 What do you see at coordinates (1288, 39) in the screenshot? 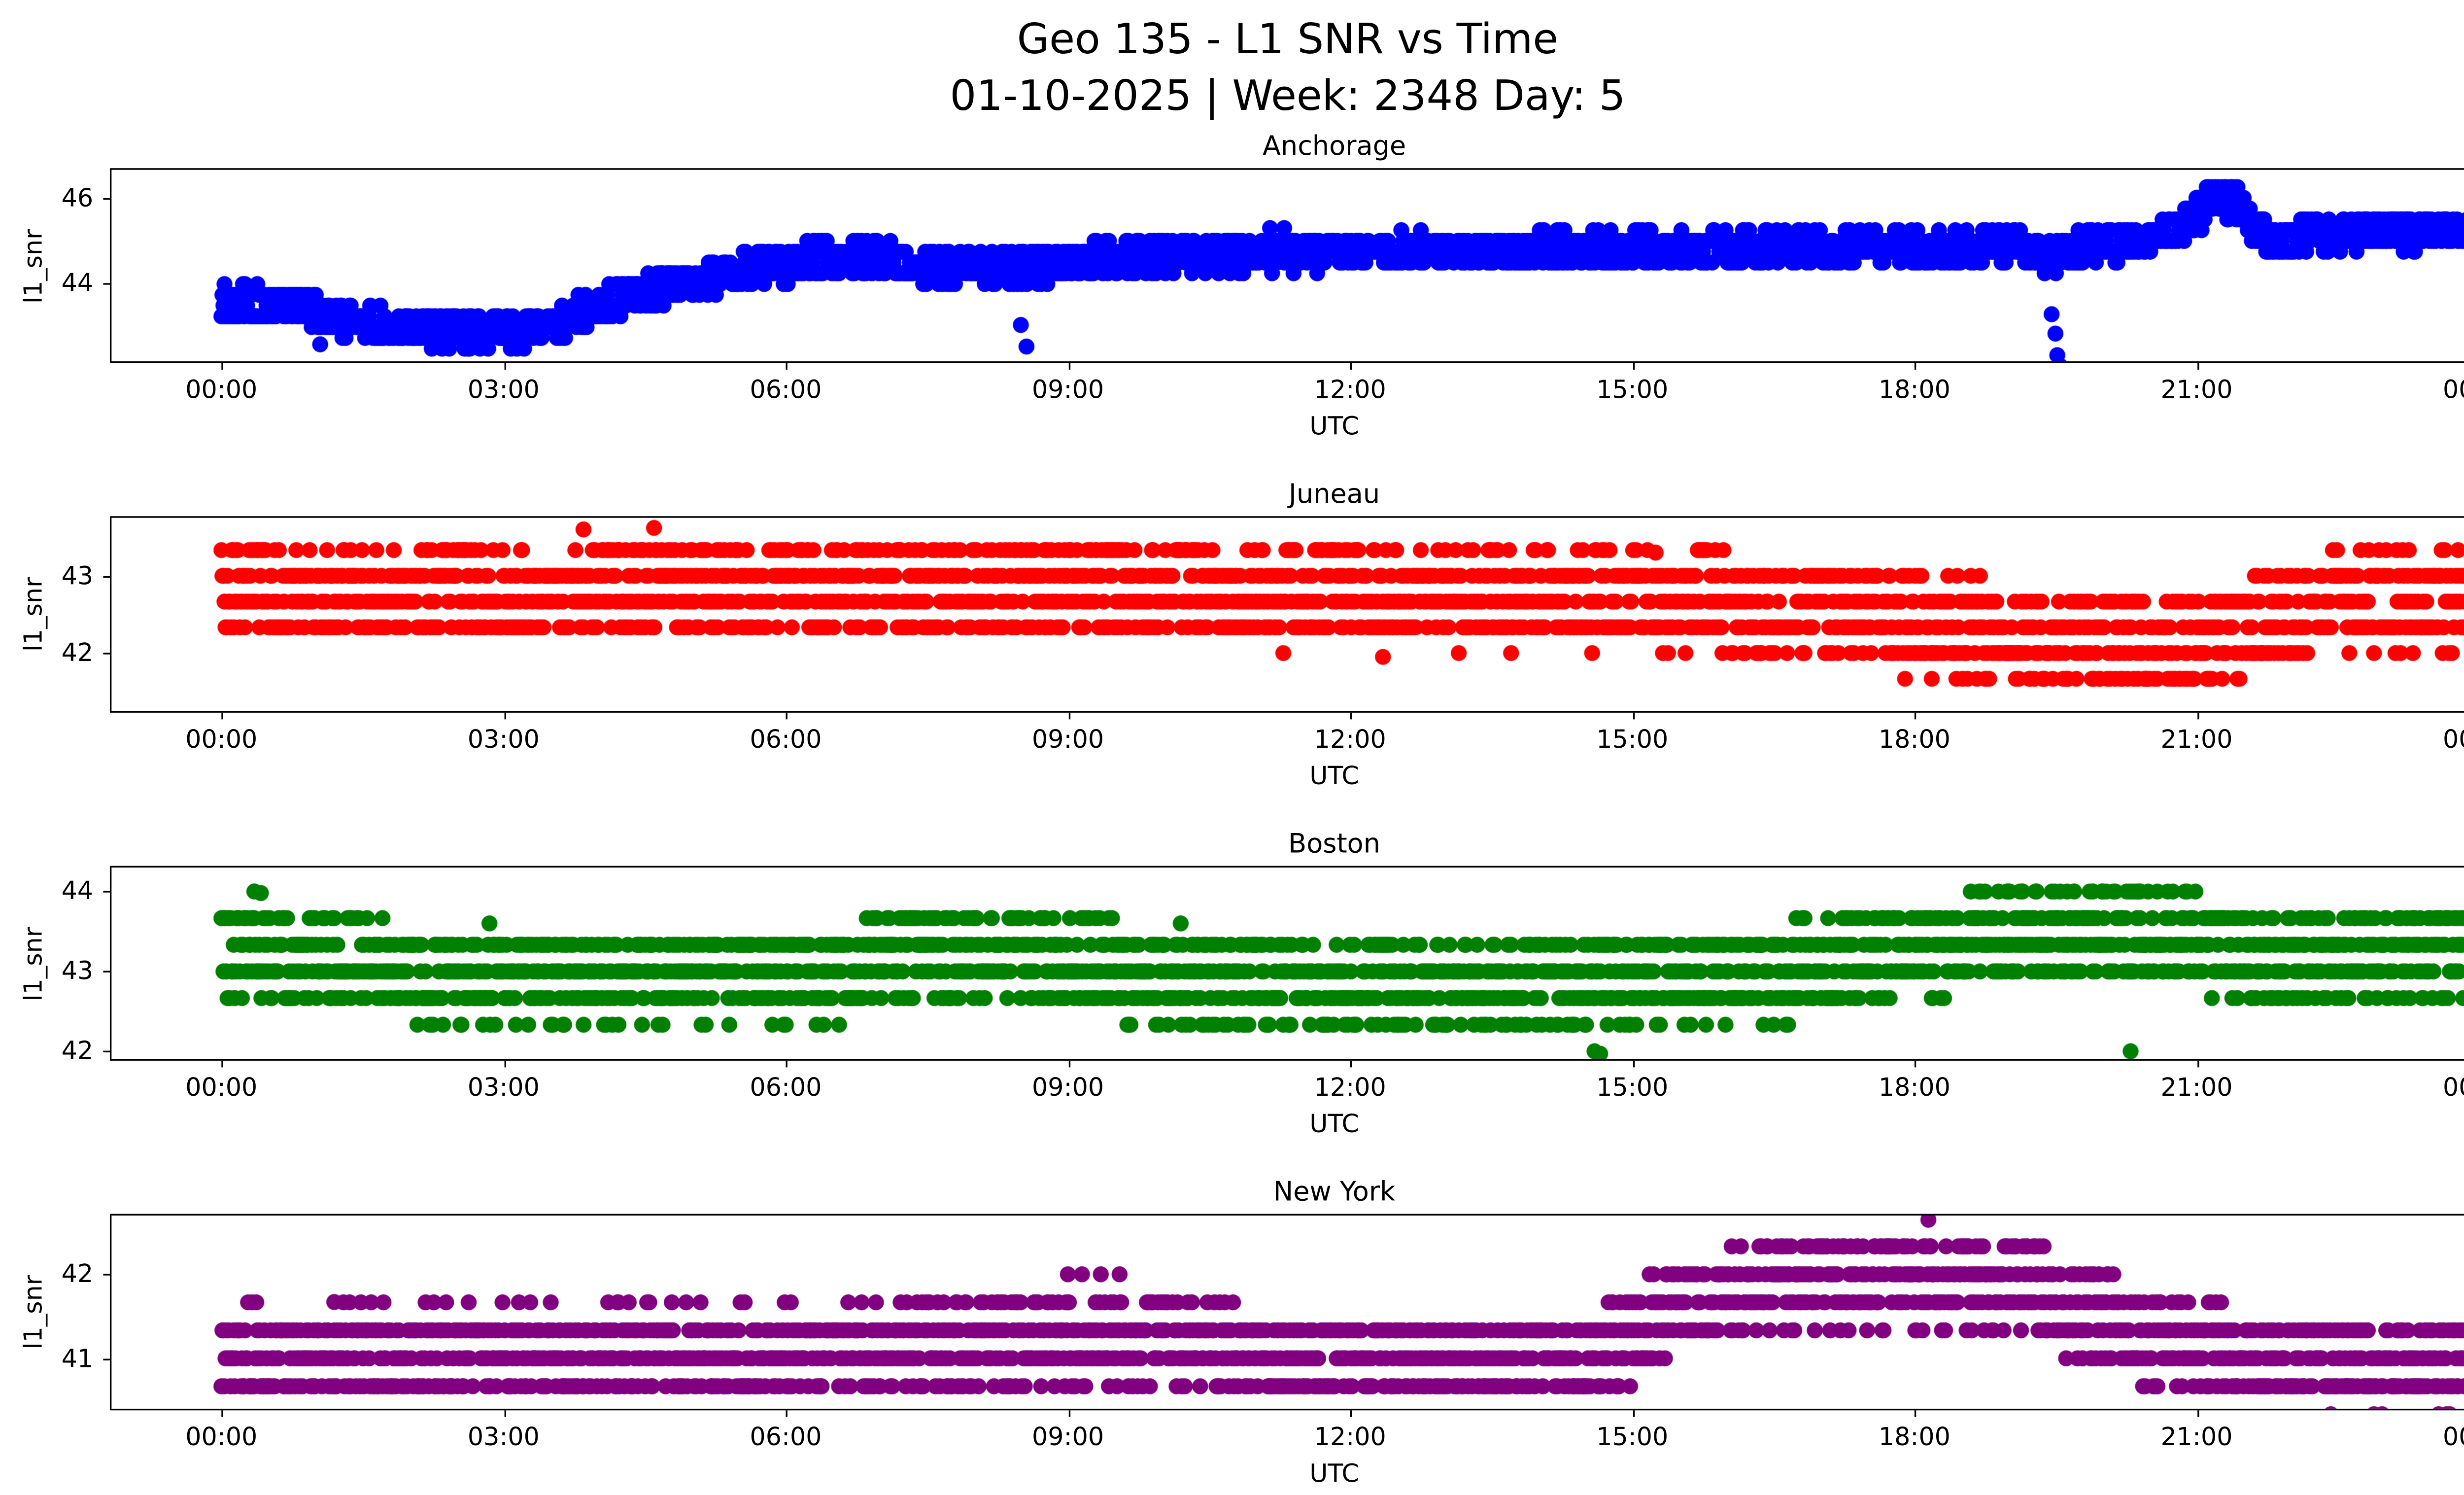
I see `figure-title: Geo 135 - L1 SNR vs Time` at bounding box center [1288, 39].